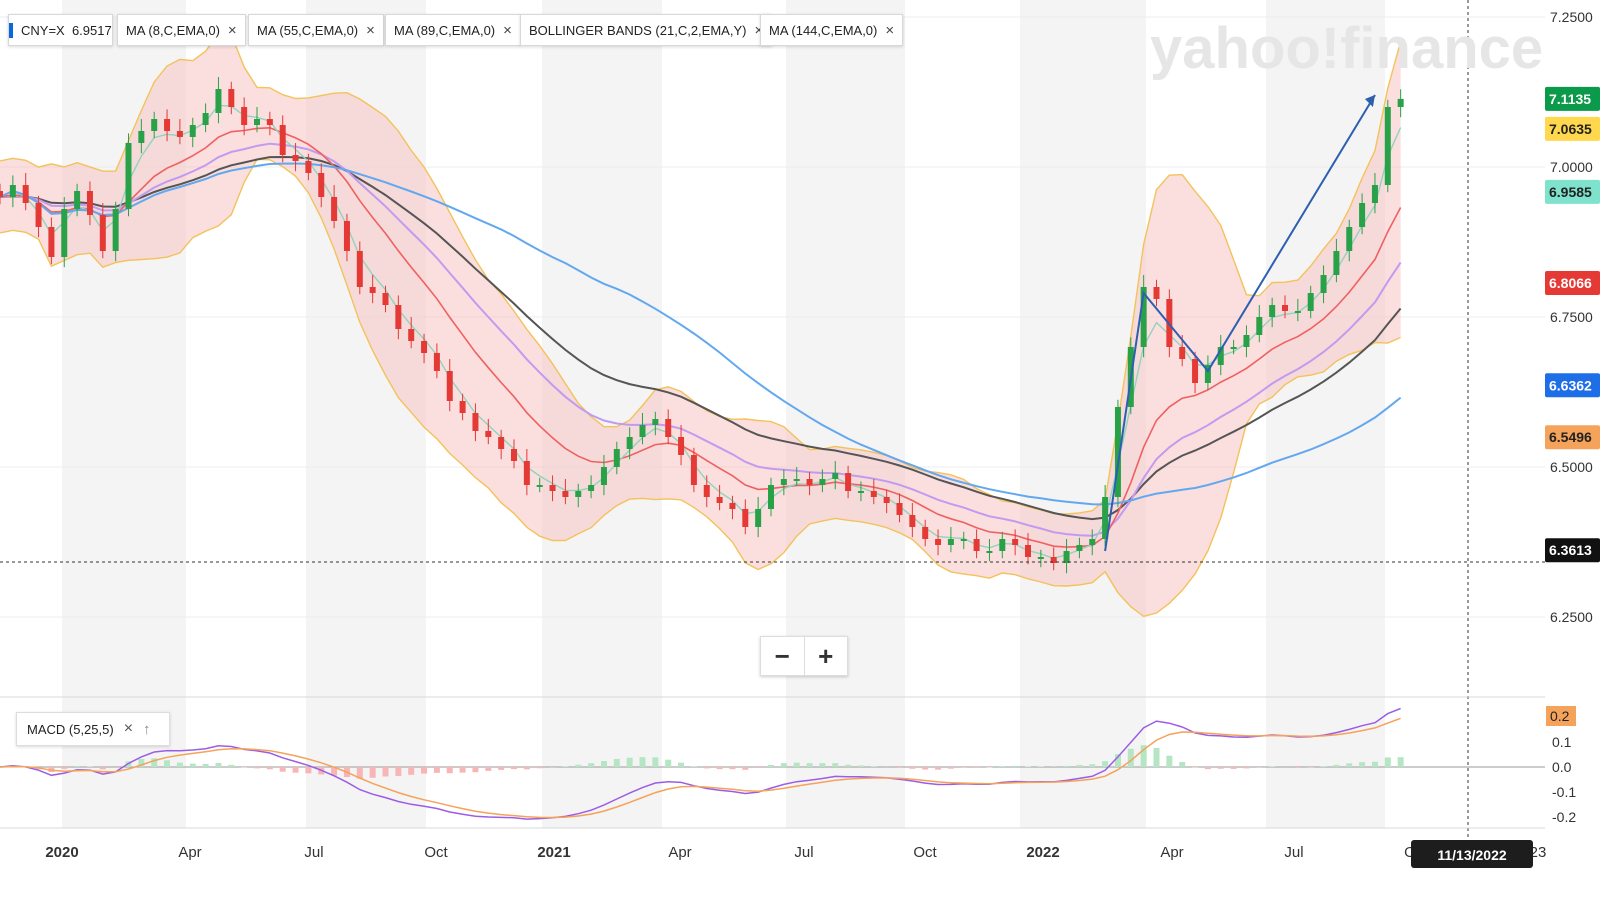 The width and height of the screenshot is (1600, 900). Describe the element at coordinates (1564, 792) in the screenshot. I see `macd-tick-label: -0.1` at that location.